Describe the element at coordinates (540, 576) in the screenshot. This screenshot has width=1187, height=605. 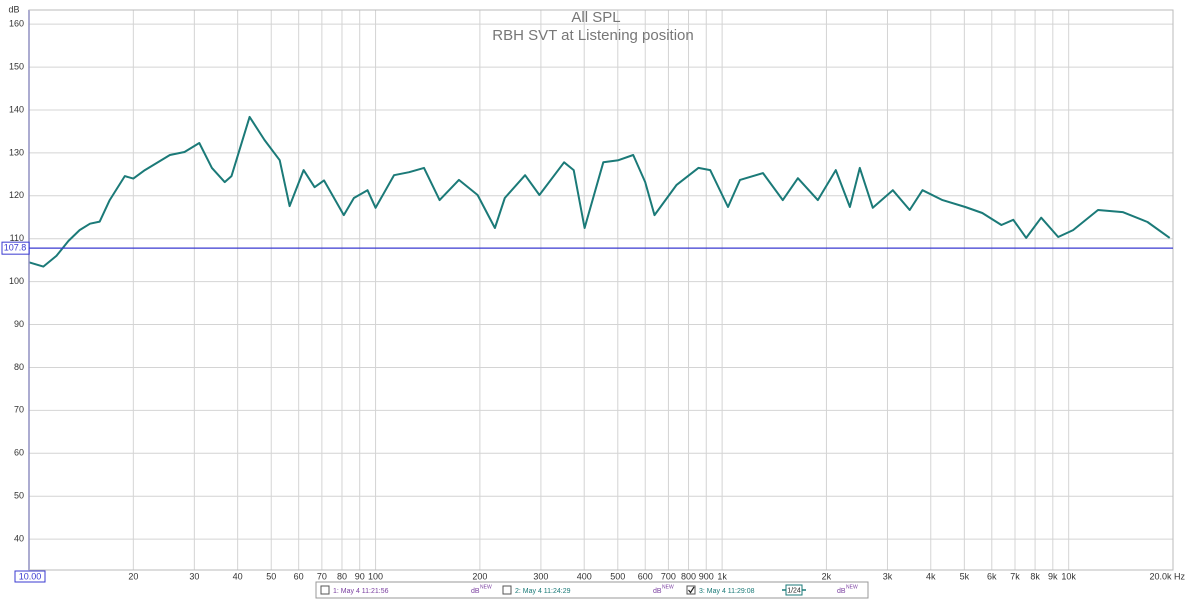
I see `x-tick-label: 300` at that location.